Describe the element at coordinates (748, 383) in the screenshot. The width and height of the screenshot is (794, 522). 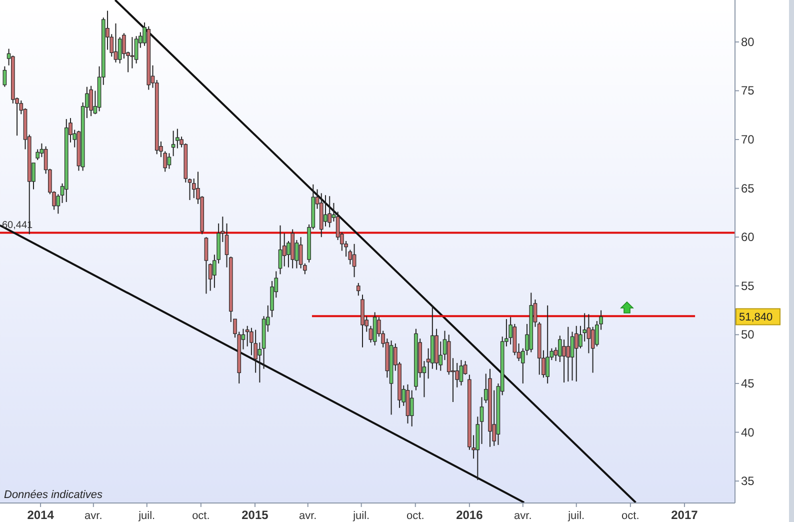
I see `y-tick-label: 45` at that location.